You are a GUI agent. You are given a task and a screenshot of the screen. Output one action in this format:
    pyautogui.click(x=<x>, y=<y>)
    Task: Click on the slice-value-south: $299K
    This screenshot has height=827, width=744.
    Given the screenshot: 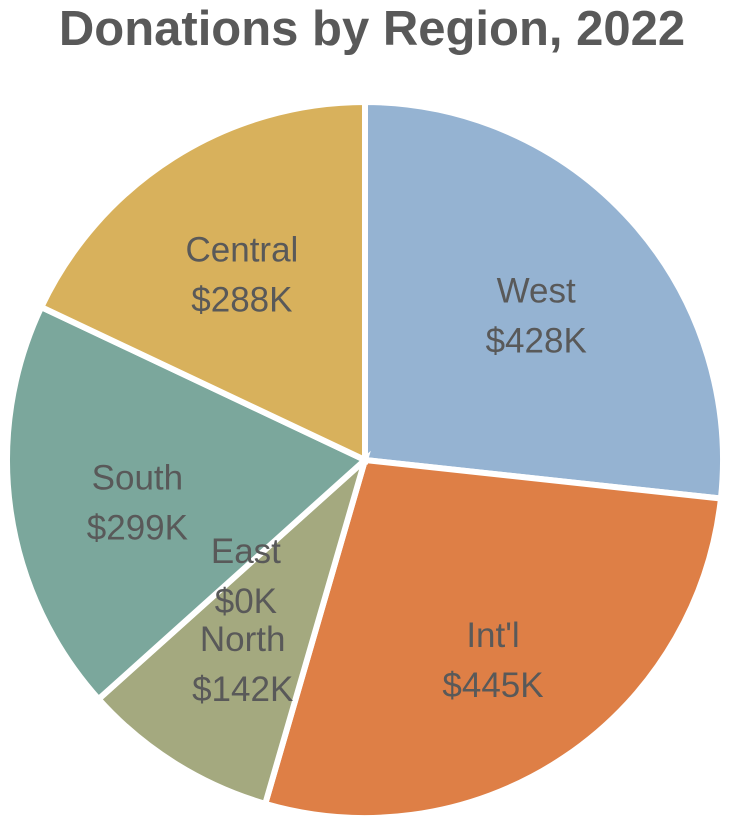 What is the action you would take?
    pyautogui.click(x=137, y=527)
    